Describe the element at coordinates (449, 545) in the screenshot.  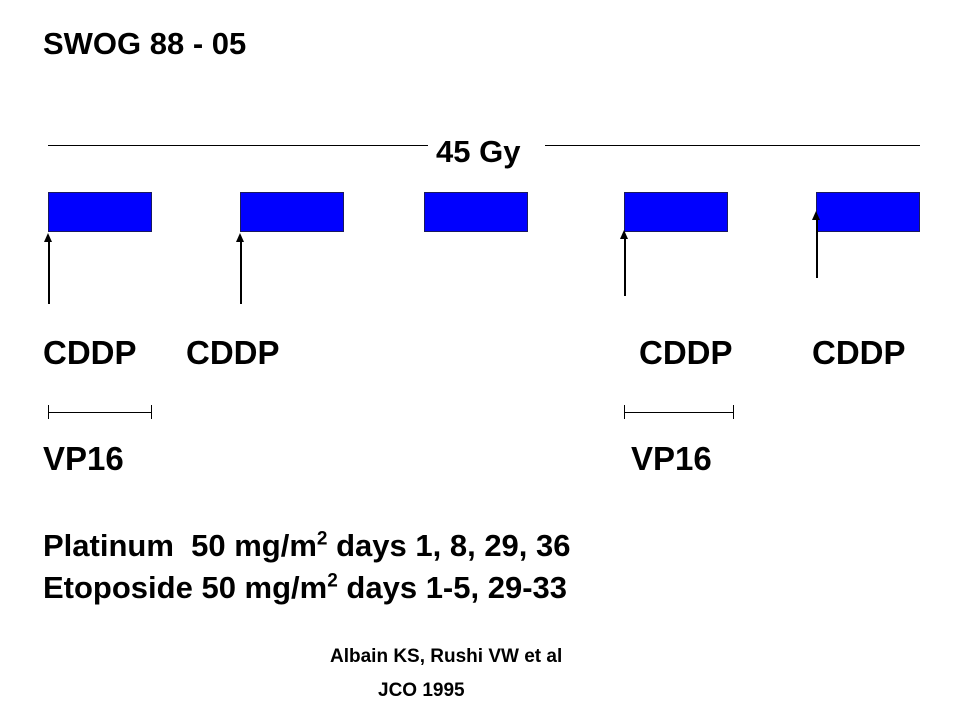
I see `drug-schedule: days 1, 8, 29, 36` at that location.